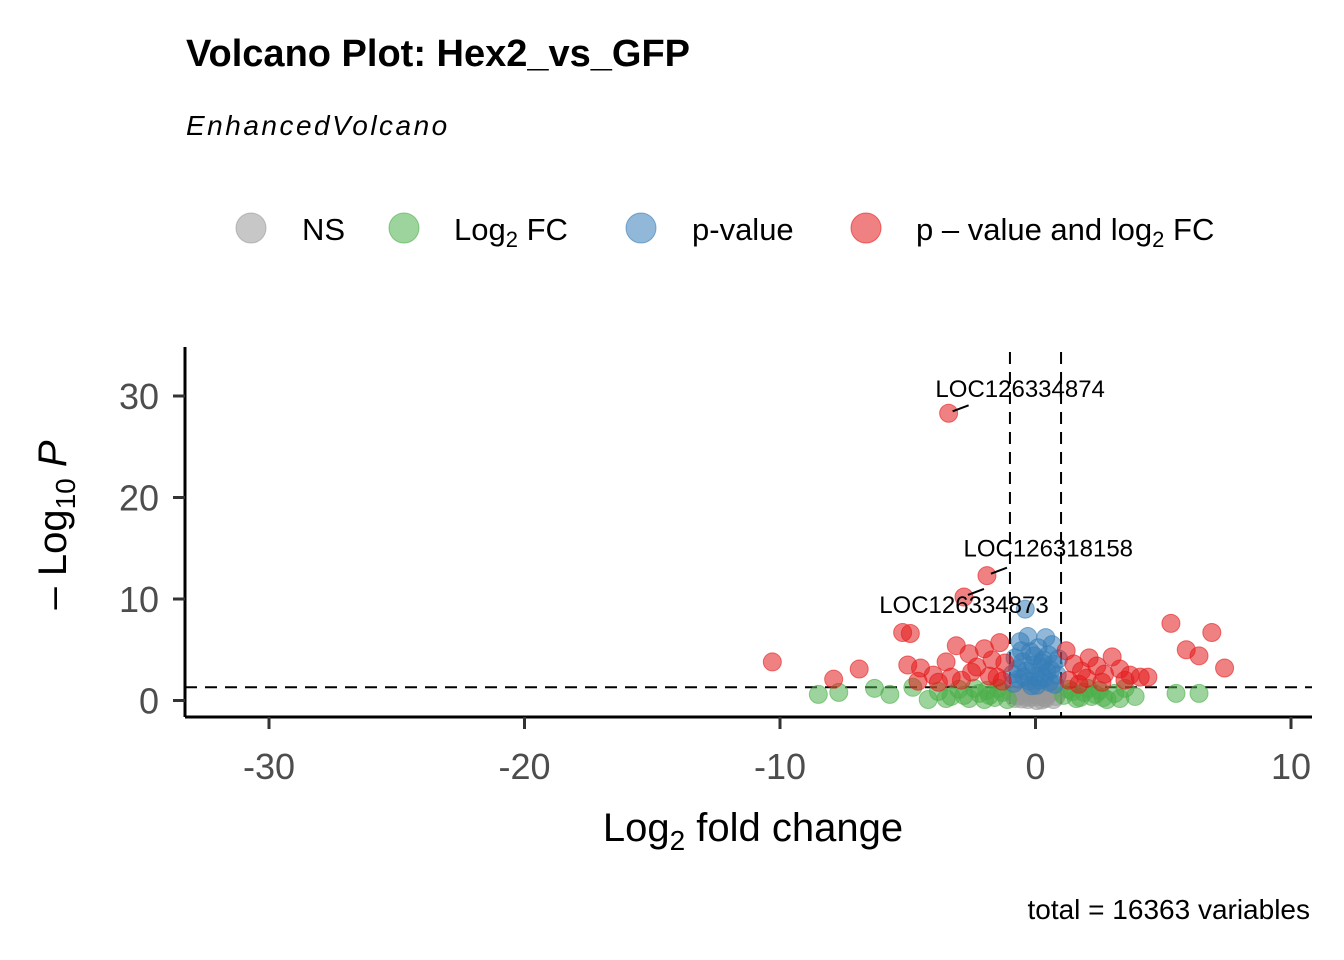  I want to click on y-axis-title: – Log10 P, so click(56, 524).